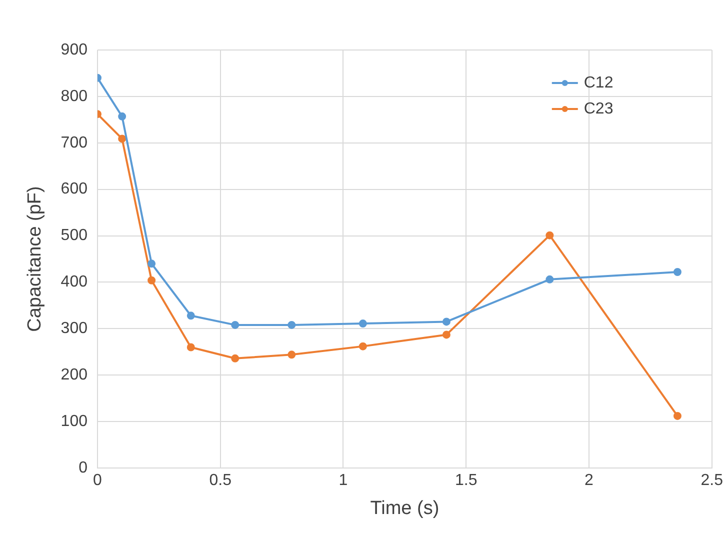  What do you see at coordinates (35, 259) in the screenshot?
I see `y-axis-title: Capacitance (pF)` at bounding box center [35, 259].